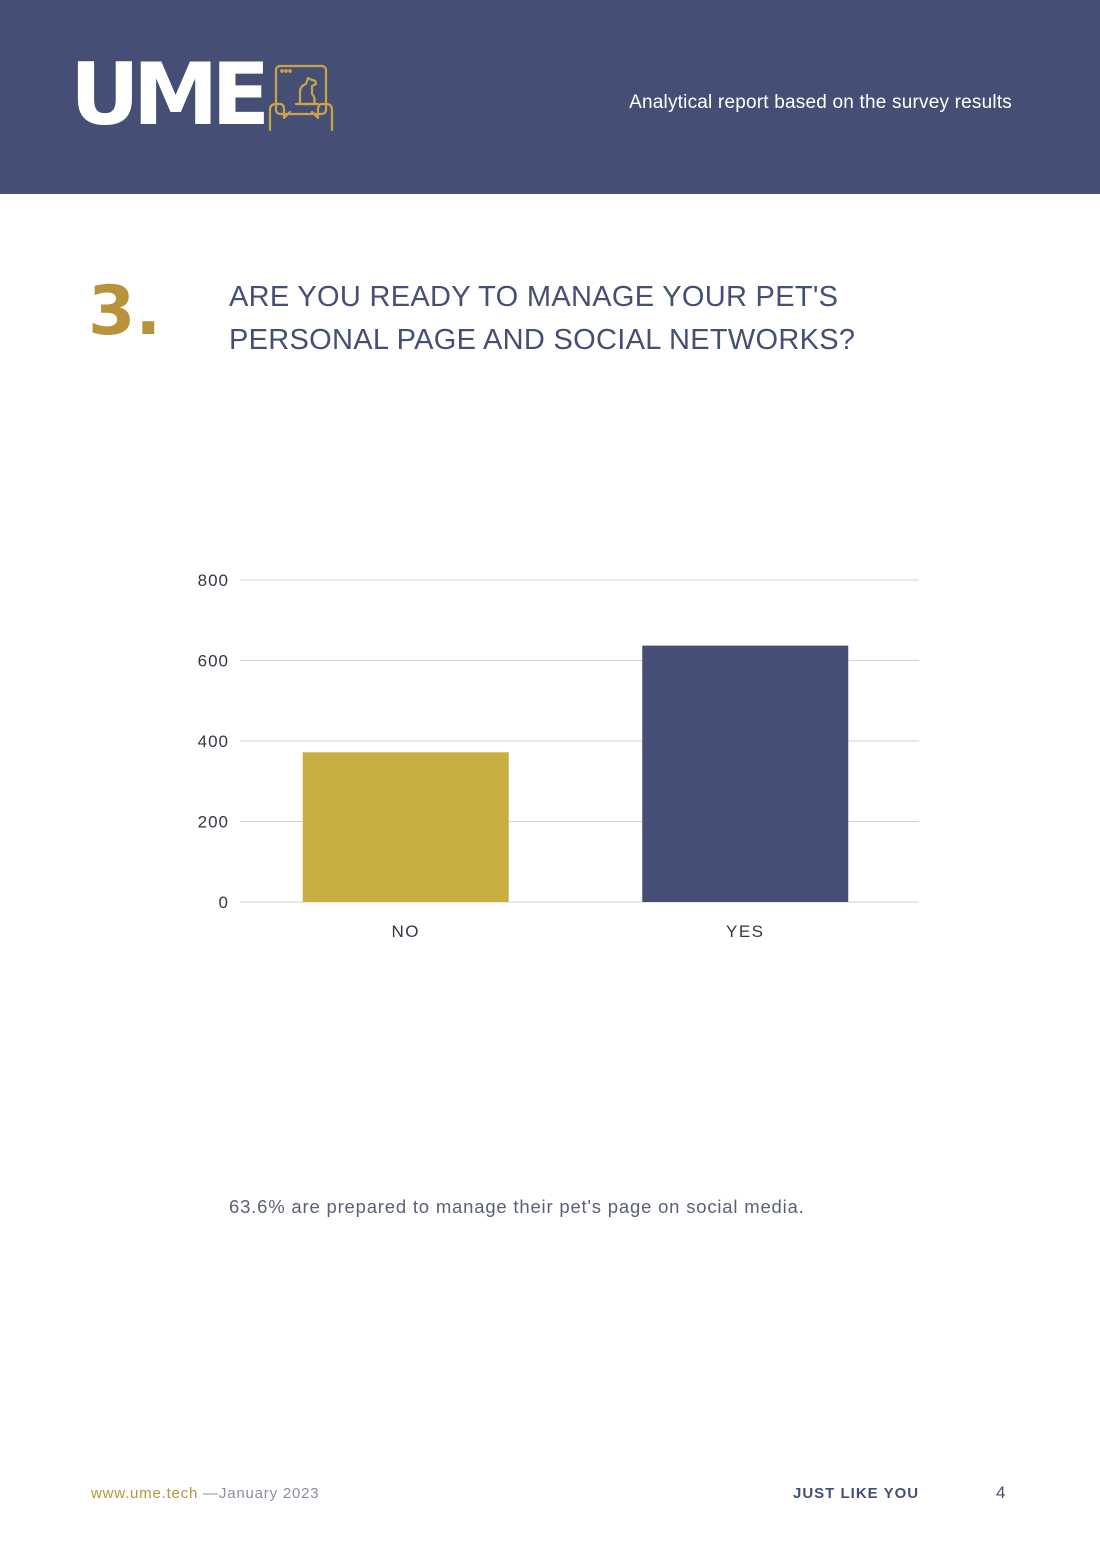  Describe the element at coordinates (406, 931) in the screenshot. I see `x-tick-label: NO` at that location.